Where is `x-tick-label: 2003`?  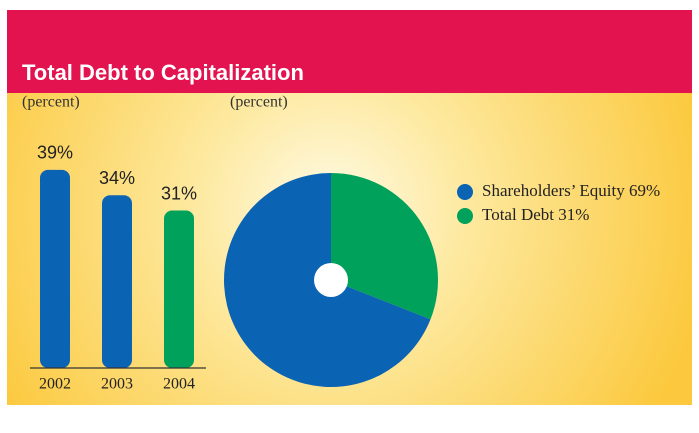 x-tick-label: 2003 is located at coordinates (117, 384).